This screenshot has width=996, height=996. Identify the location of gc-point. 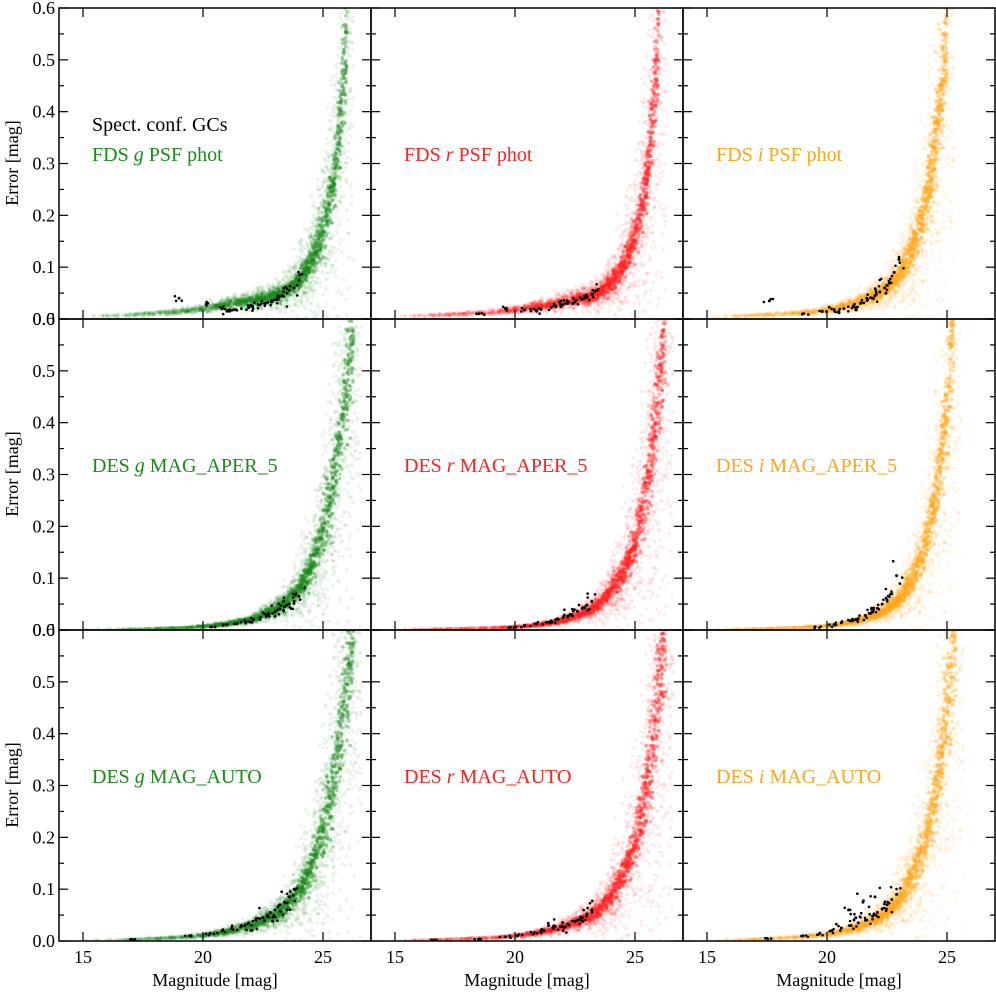
(271, 302).